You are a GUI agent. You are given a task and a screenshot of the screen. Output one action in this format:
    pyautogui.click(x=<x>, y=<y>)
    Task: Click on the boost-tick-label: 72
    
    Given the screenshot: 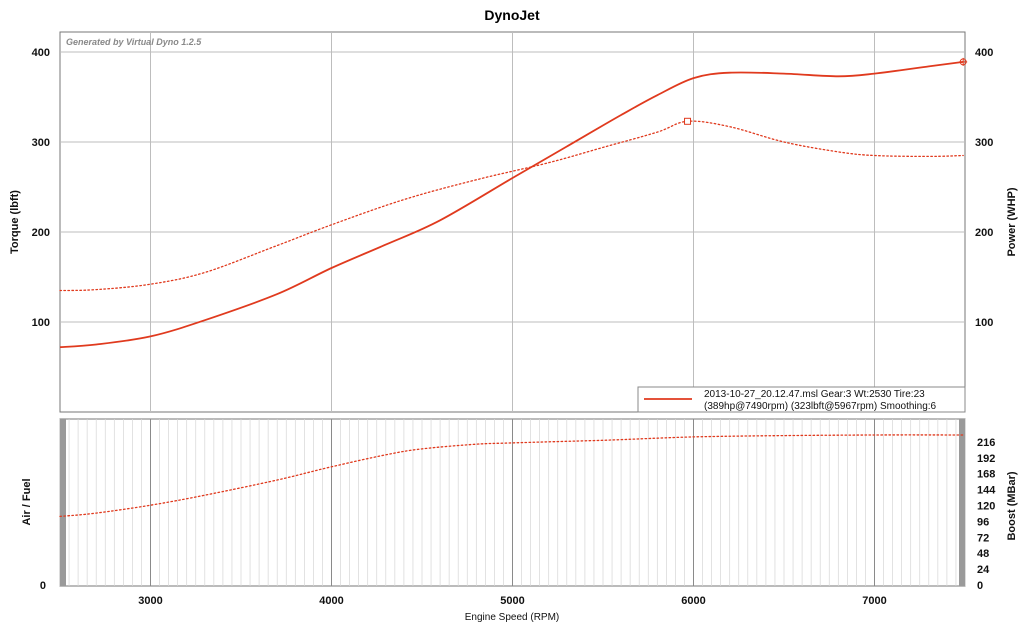 What is the action you would take?
    pyautogui.click(x=983, y=538)
    